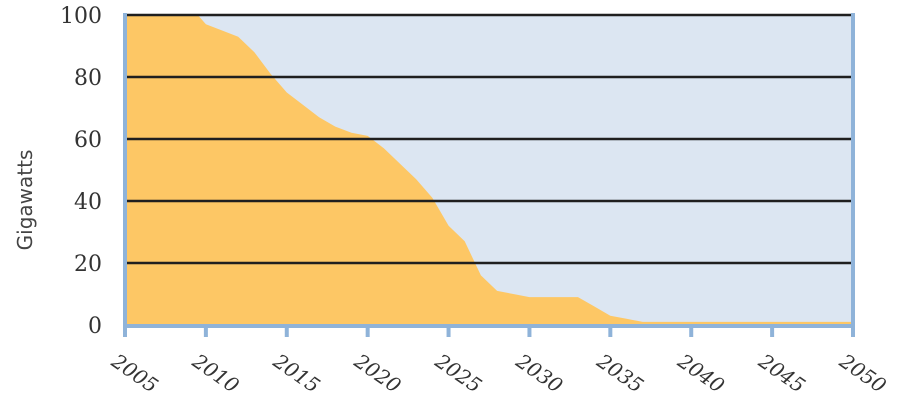 This screenshot has width=897, height=409. I want to click on x-tick-label: 2040, so click(701, 373).